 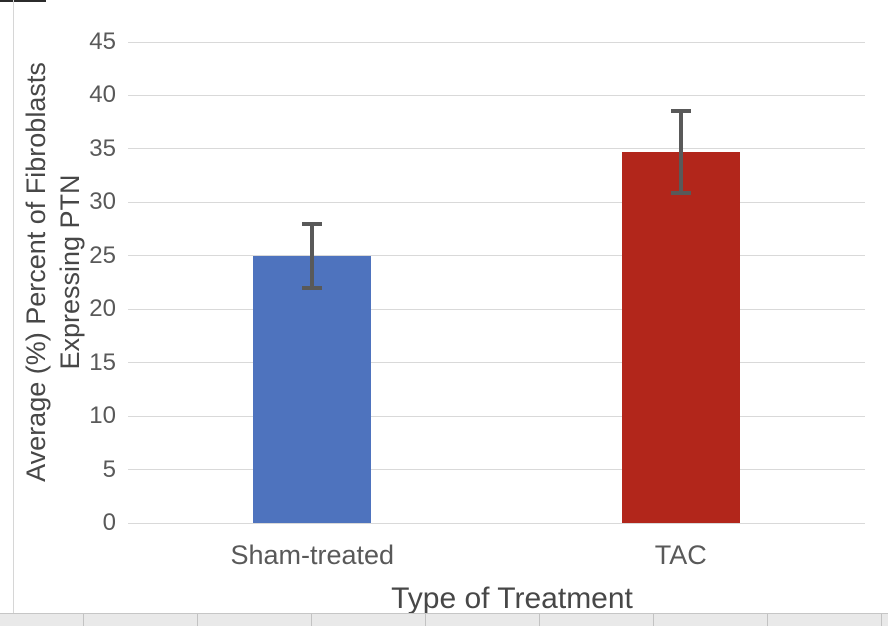 What do you see at coordinates (680, 152) in the screenshot?
I see `error-bar-tac` at bounding box center [680, 152].